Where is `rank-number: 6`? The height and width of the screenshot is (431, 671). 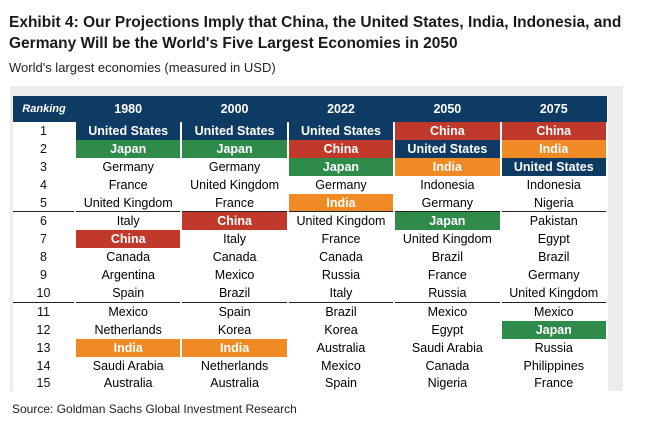
rank-number: 6 is located at coordinates (44, 221).